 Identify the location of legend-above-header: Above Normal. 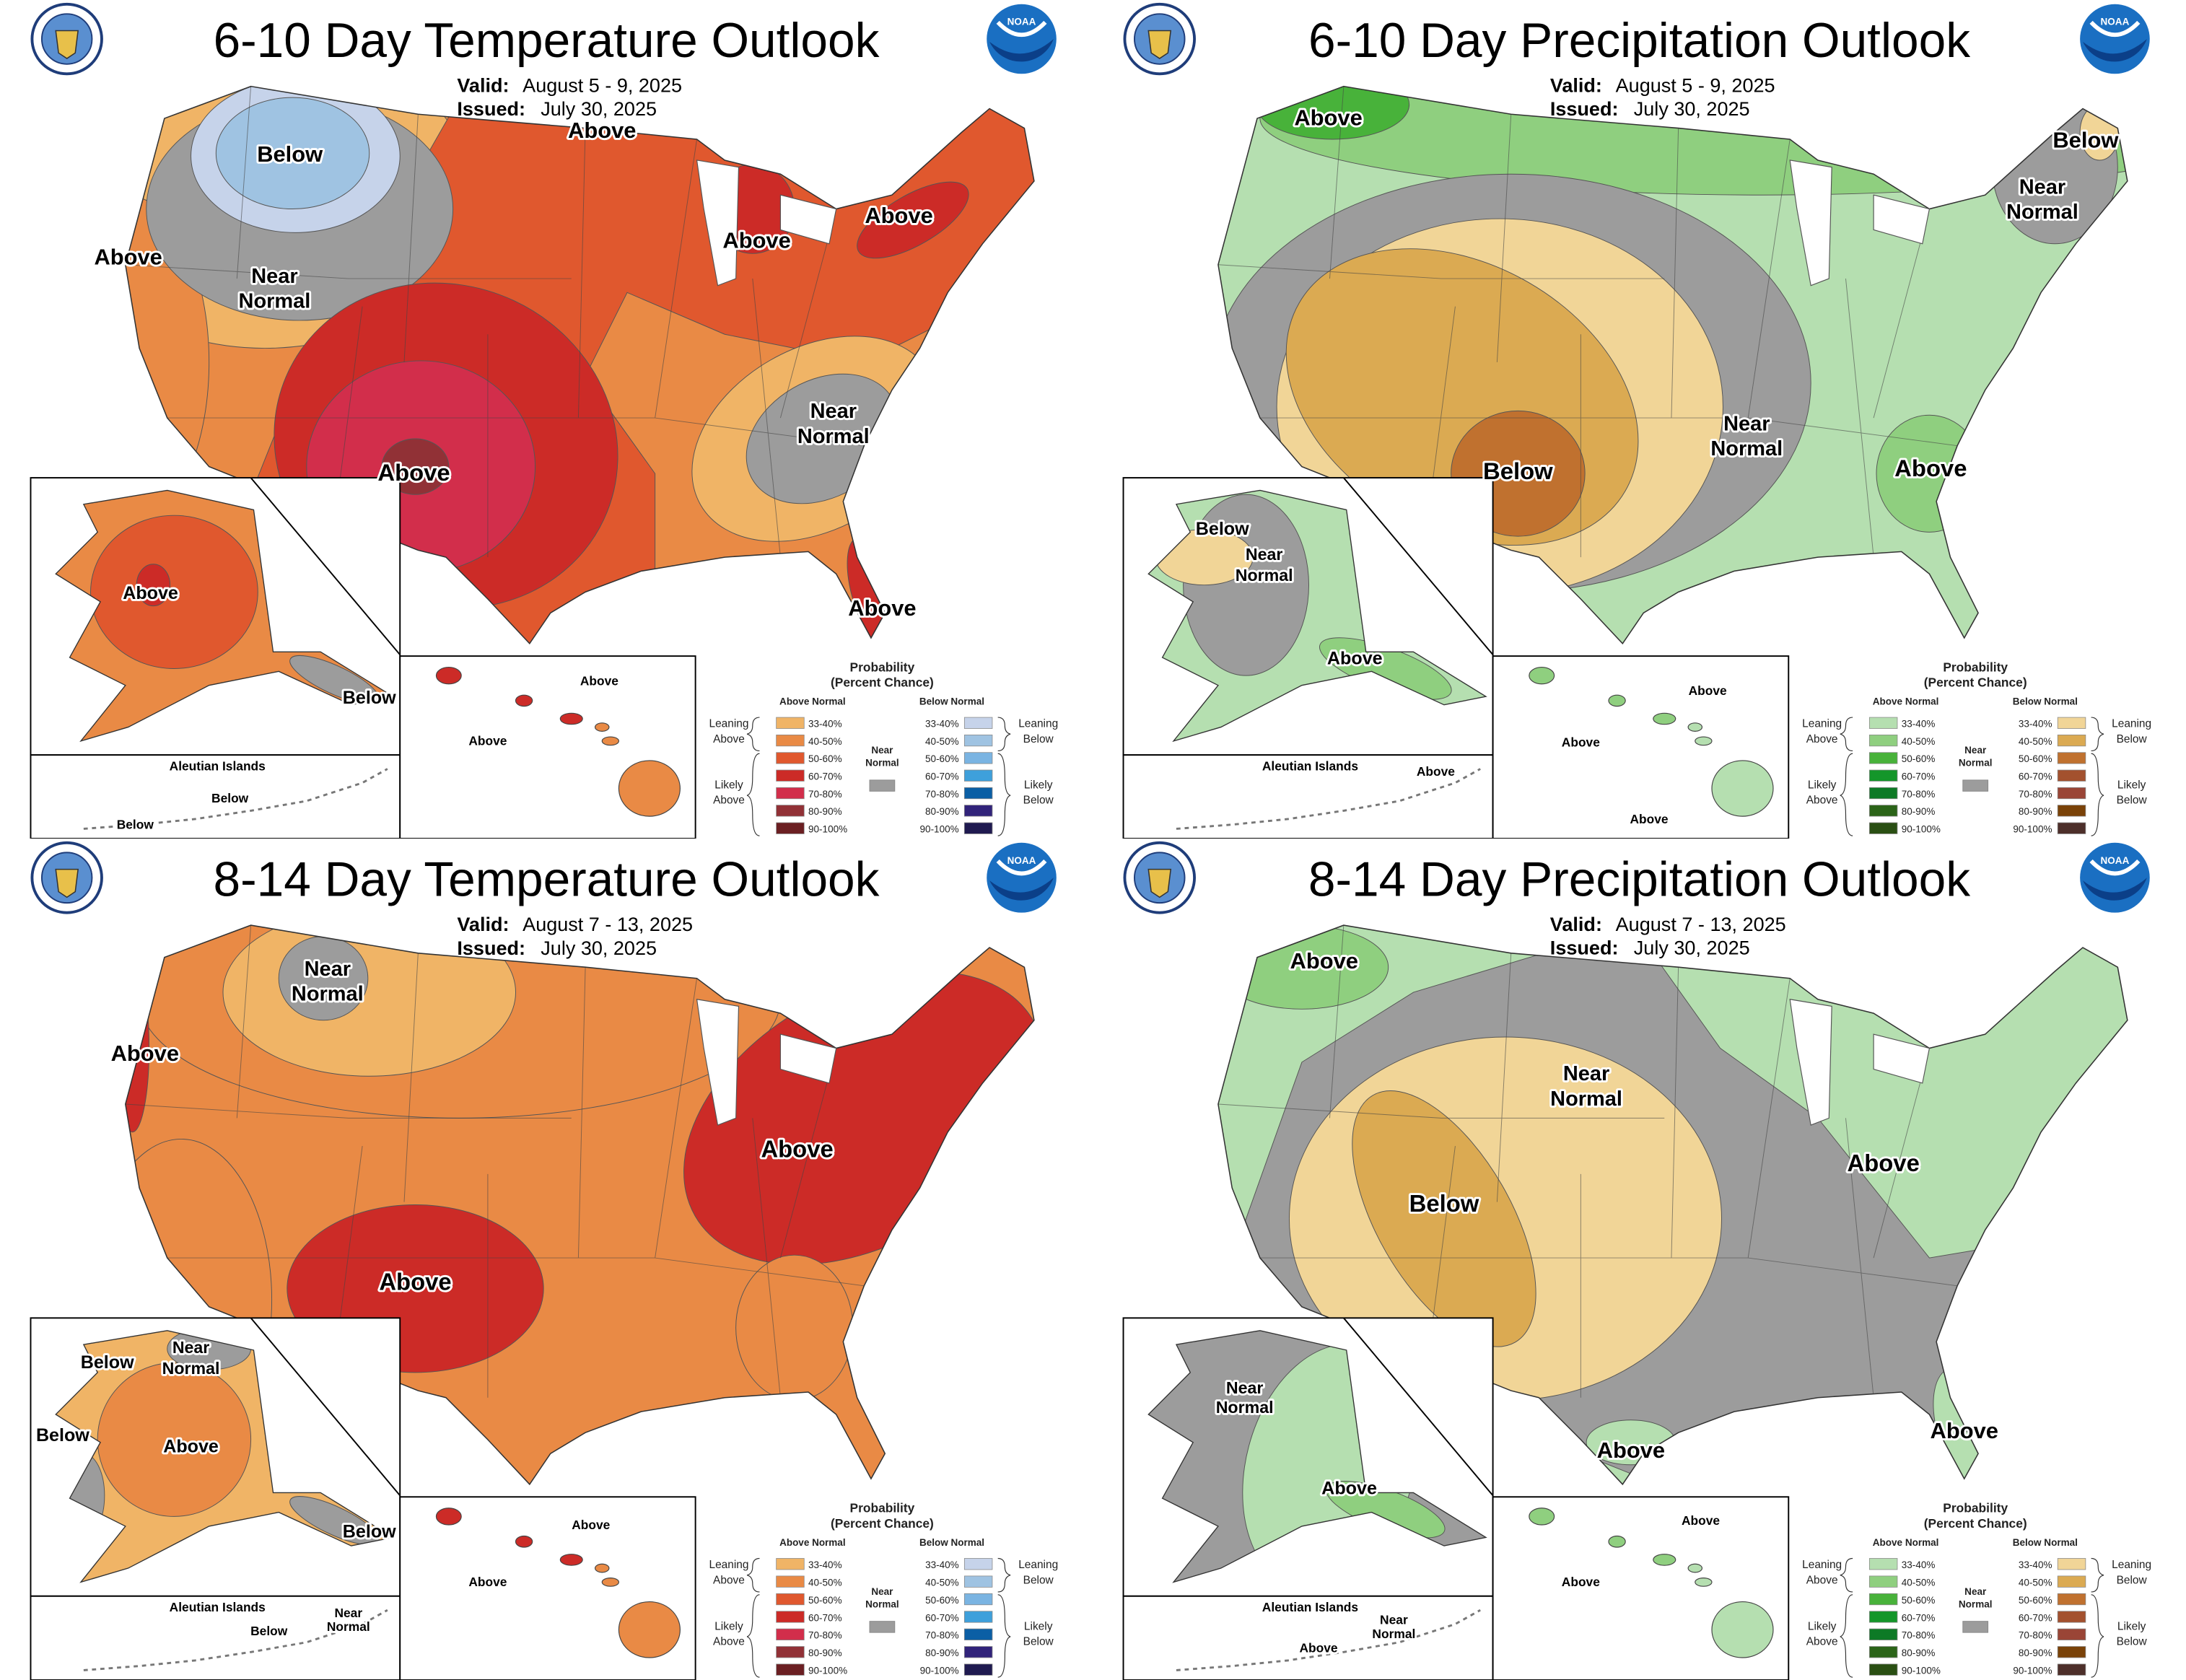
(812, 1542).